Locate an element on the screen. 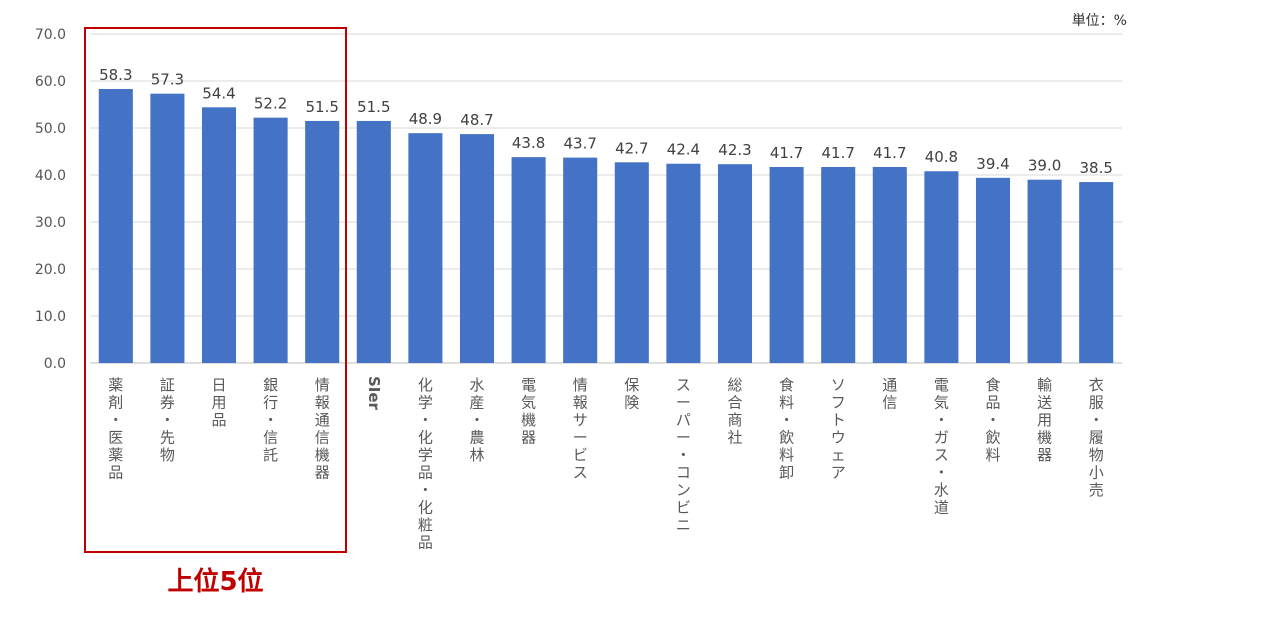 This screenshot has width=1267, height=625. category-label-char: 履 is located at coordinates (1096, 438).